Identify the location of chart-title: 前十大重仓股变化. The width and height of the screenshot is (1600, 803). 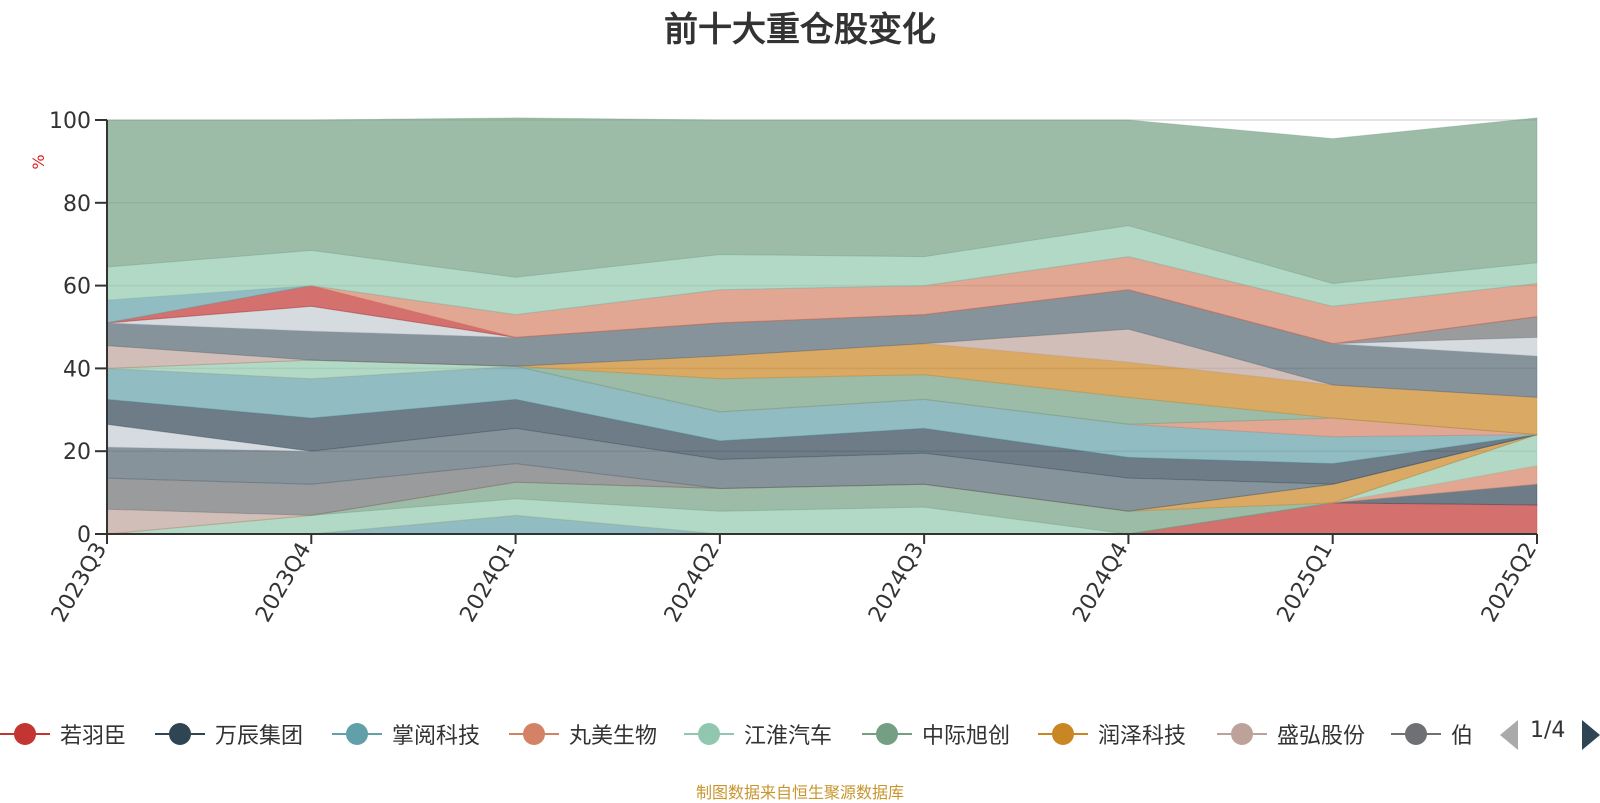
(800, 30).